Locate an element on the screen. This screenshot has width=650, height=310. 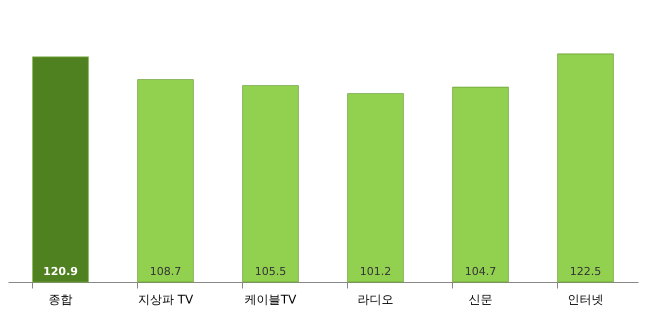
data-label: 104.7 is located at coordinates (480, 271).